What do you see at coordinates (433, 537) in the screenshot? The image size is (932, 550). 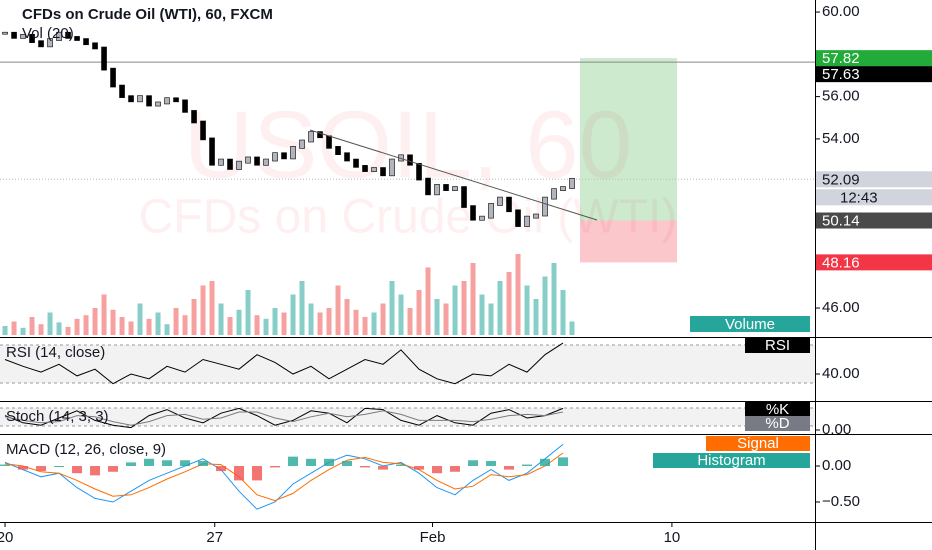 I see `x-tick-label: Feb` at bounding box center [433, 537].